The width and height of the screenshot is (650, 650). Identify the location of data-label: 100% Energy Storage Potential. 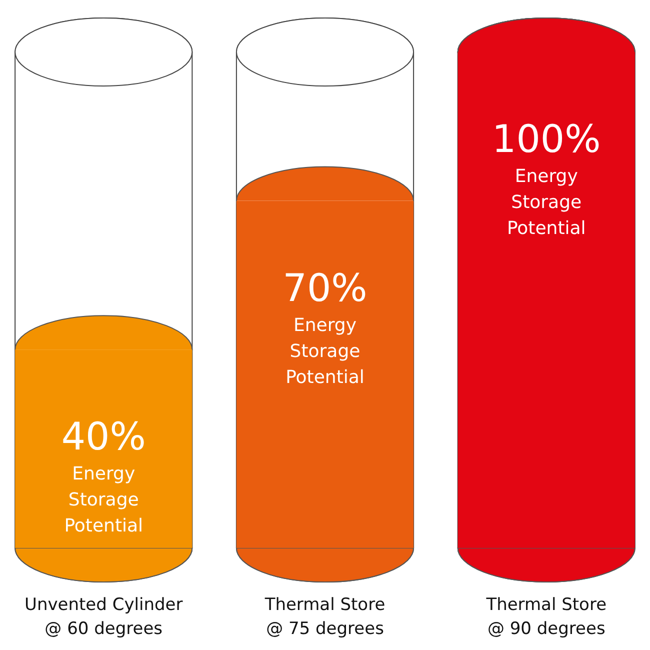
(546, 178).